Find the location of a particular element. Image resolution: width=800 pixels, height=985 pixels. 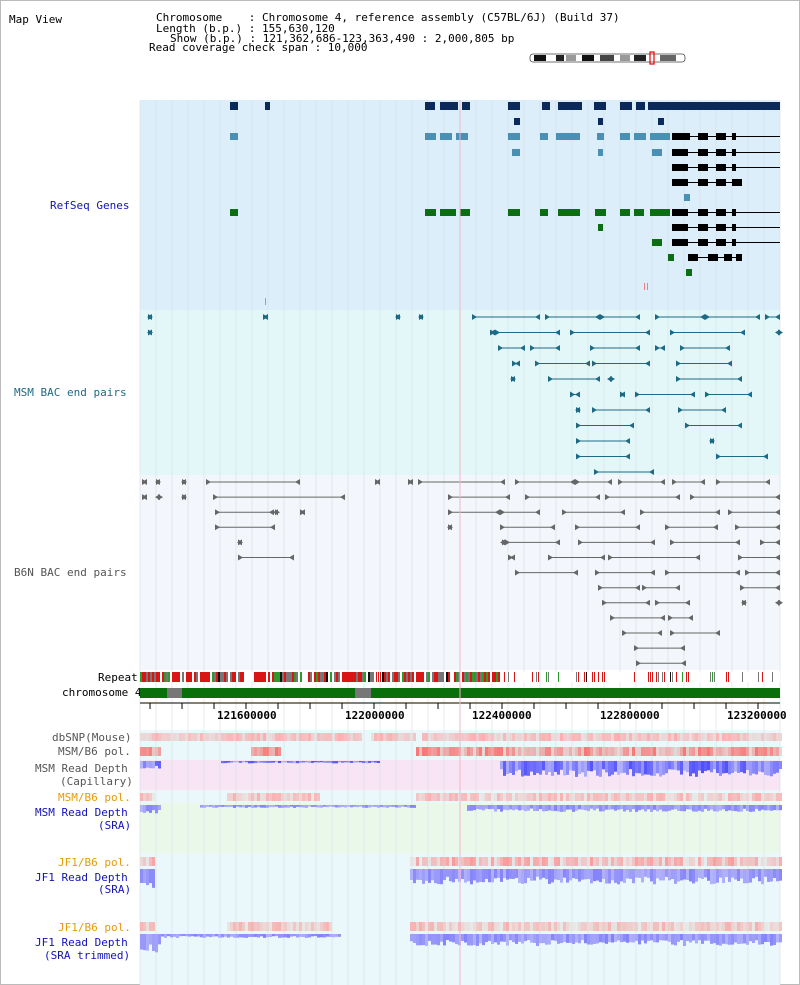

axis-tick-label: 122800000 is located at coordinates (630, 715).